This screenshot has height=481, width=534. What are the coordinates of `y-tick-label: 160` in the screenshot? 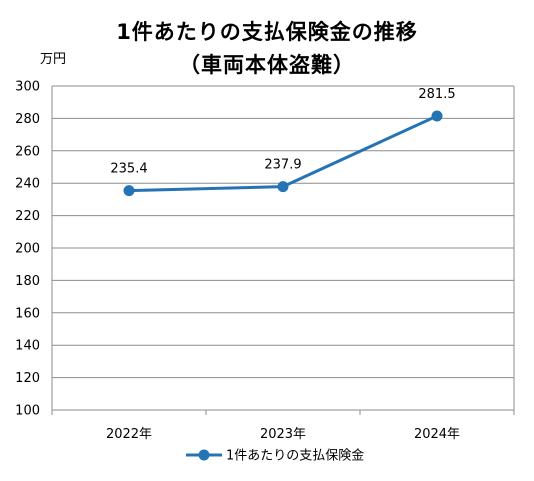 It's located at (27, 313).